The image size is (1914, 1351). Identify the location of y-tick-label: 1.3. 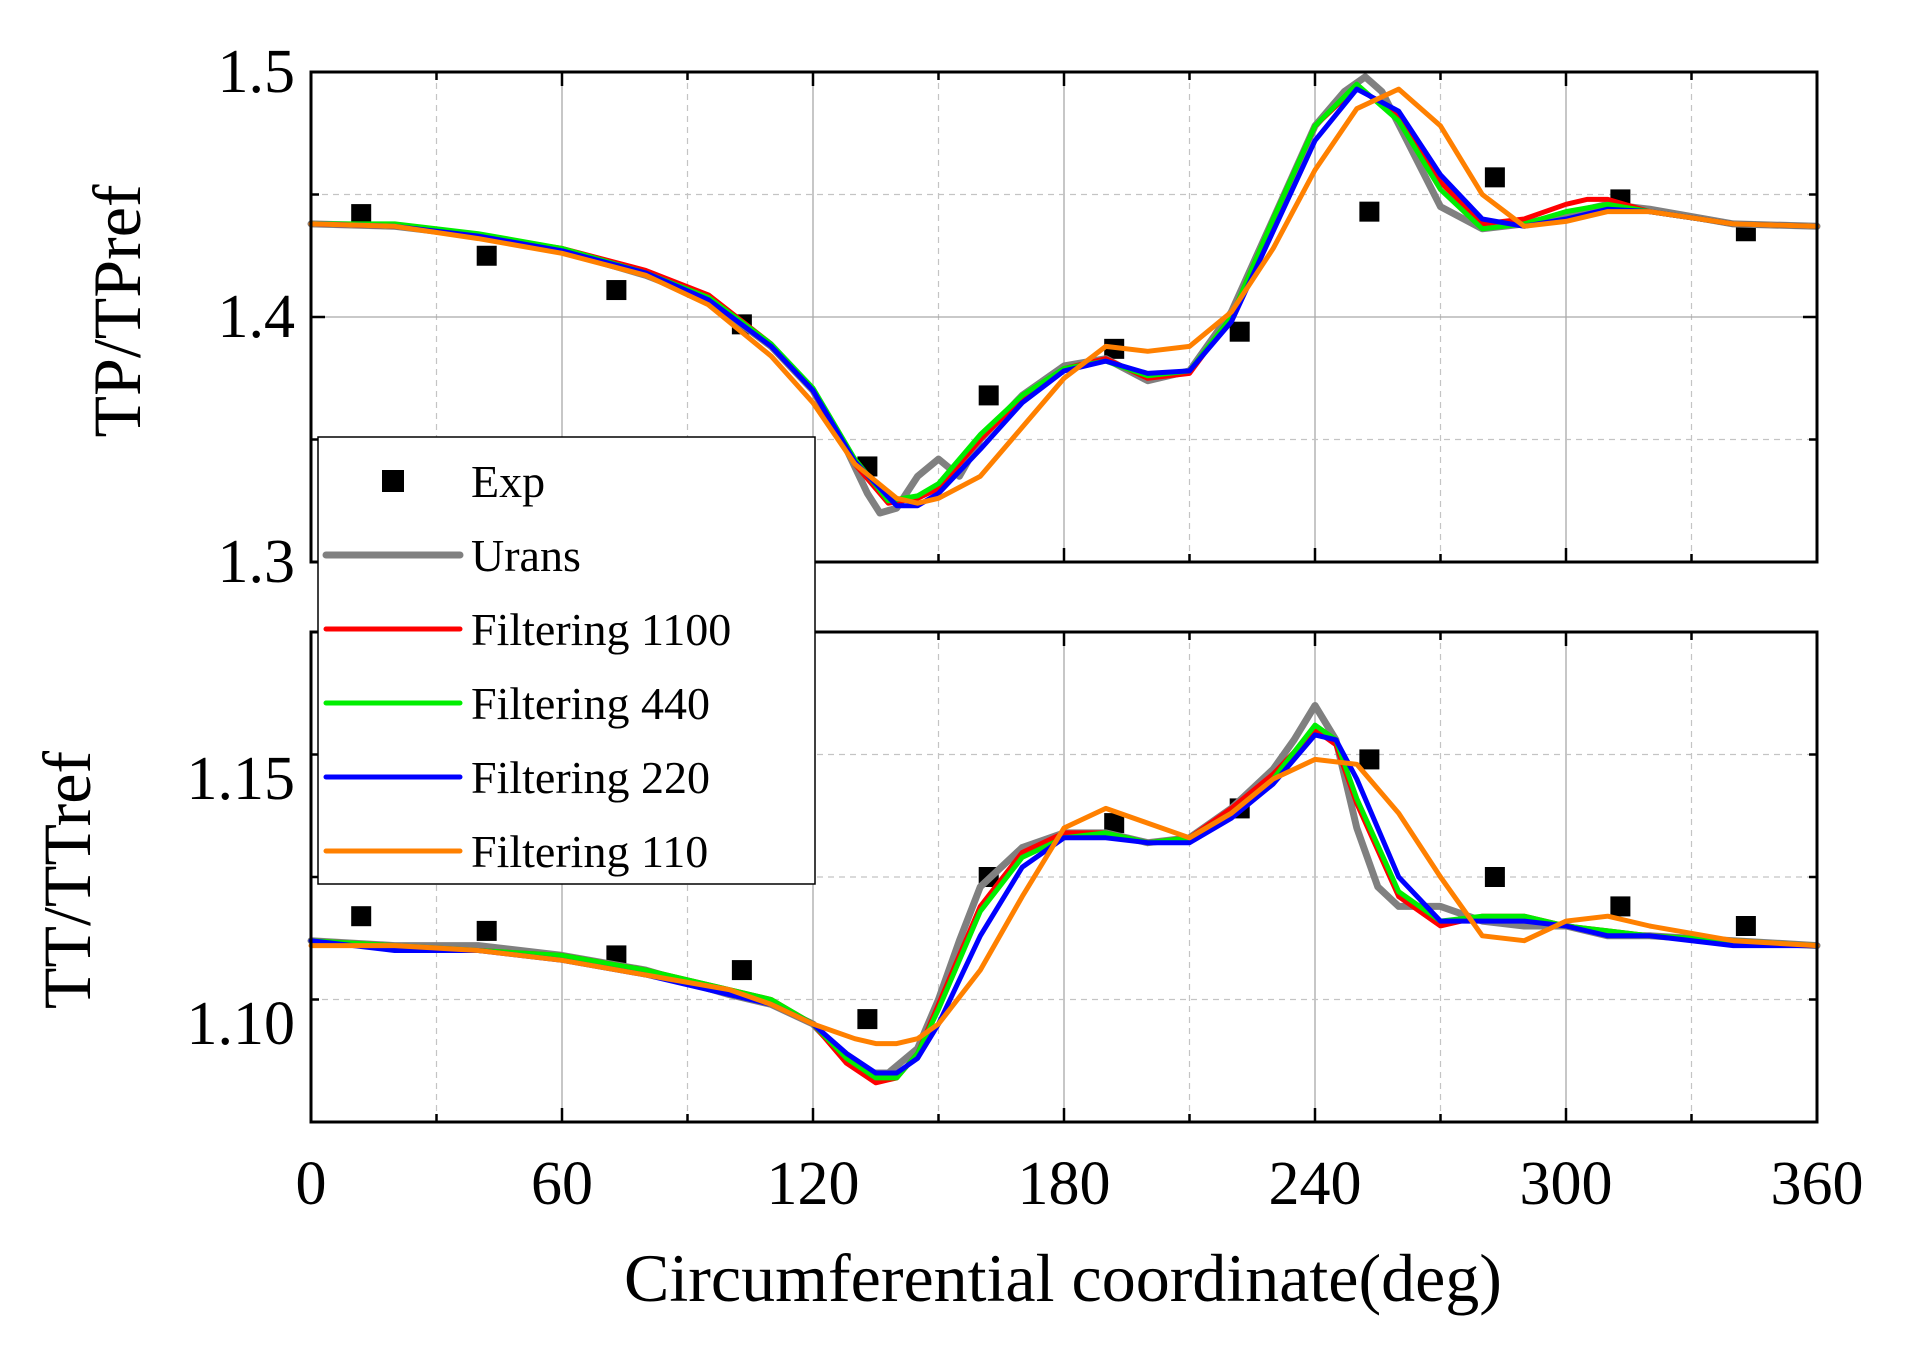
(257, 562).